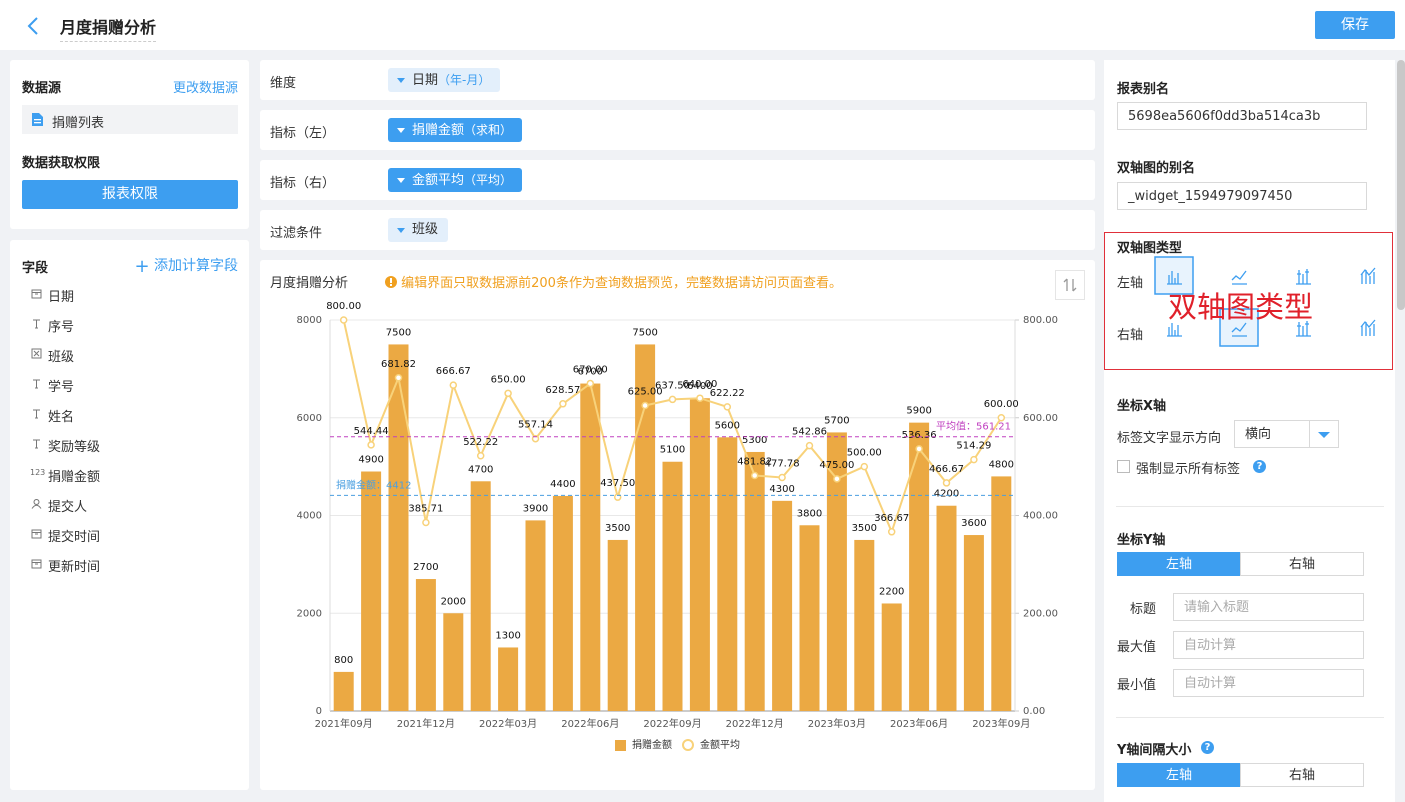  Describe the element at coordinates (672, 385) in the screenshot. I see `data-label: 637.50` at that location.